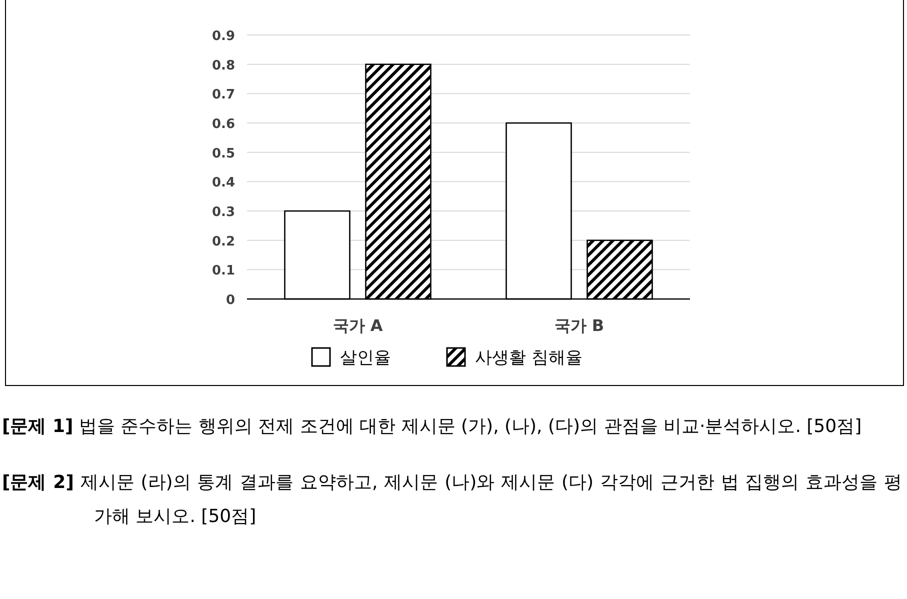 The width and height of the screenshot is (907, 599). I want to click on text: [문제 1] 법을 준수하는 행위의 전제 조건에 대한 제시문 (가), (나), (다)의 관점을 비교·분석하시오. [50점], so click(432, 427).